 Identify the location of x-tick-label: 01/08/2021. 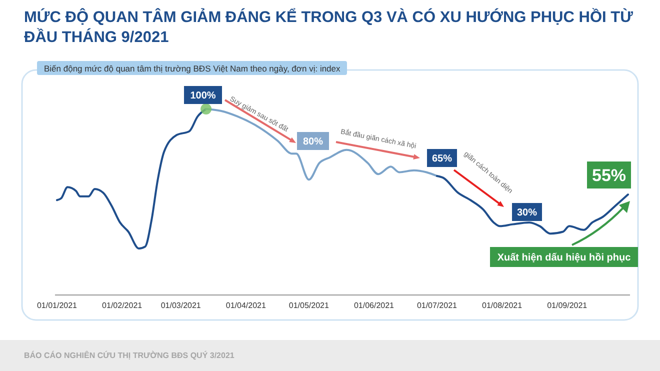
(502, 305).